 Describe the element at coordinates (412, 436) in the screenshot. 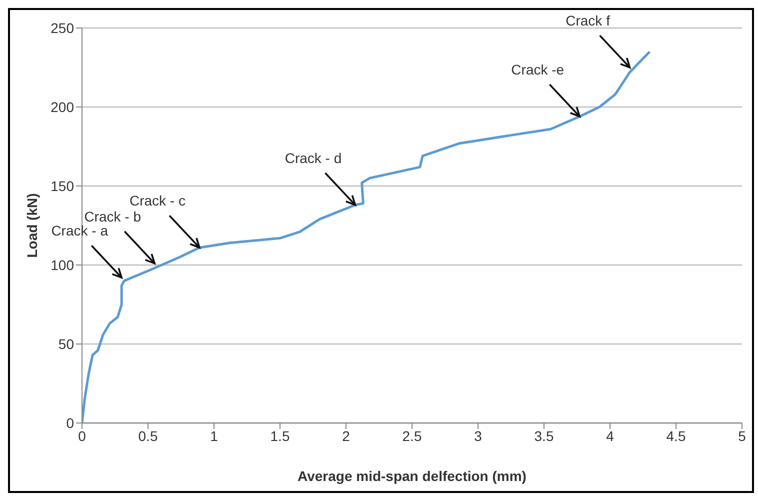

I see `x-tick-label: 2.5` at that location.